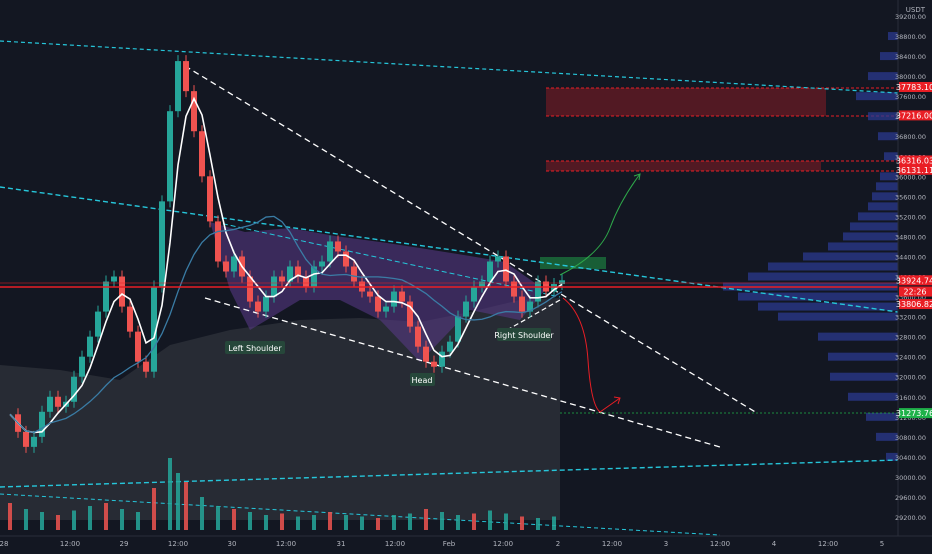 The height and width of the screenshot is (554, 932). What do you see at coordinates (910, 57) in the screenshot?
I see `y-tick-label: 38400.00` at bounding box center [910, 57].